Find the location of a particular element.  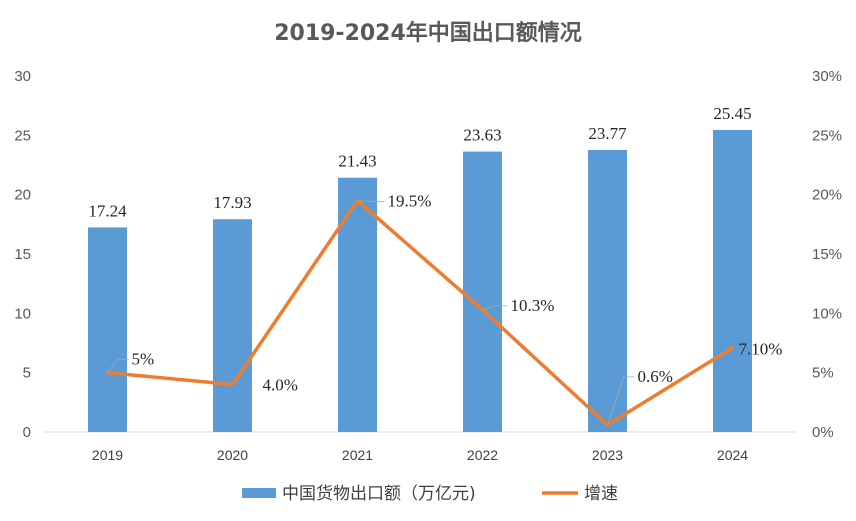

line-value-label: 10.3% is located at coordinates (533, 305).